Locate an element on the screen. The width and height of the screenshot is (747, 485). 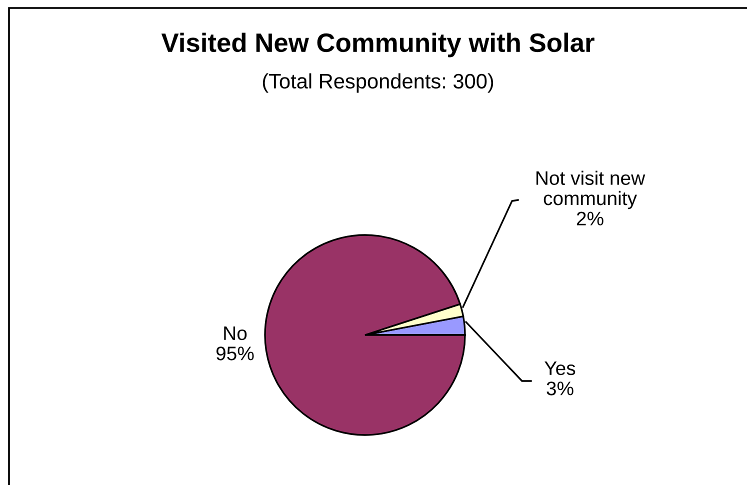
data-label: 95% is located at coordinates (235, 353).